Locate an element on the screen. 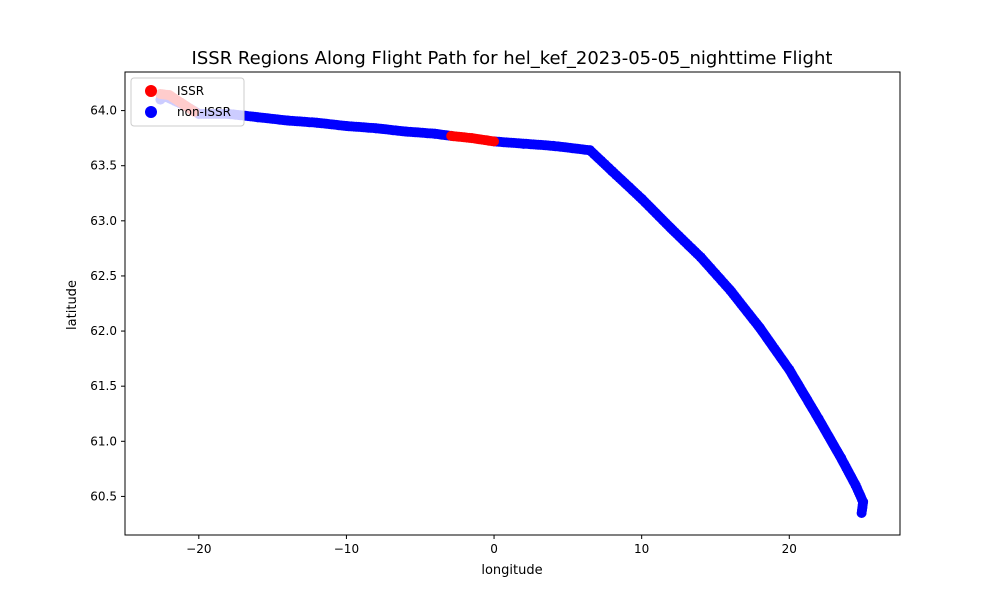 The height and width of the screenshot is (600, 1000). x-tick-label: 0 is located at coordinates (494, 549).